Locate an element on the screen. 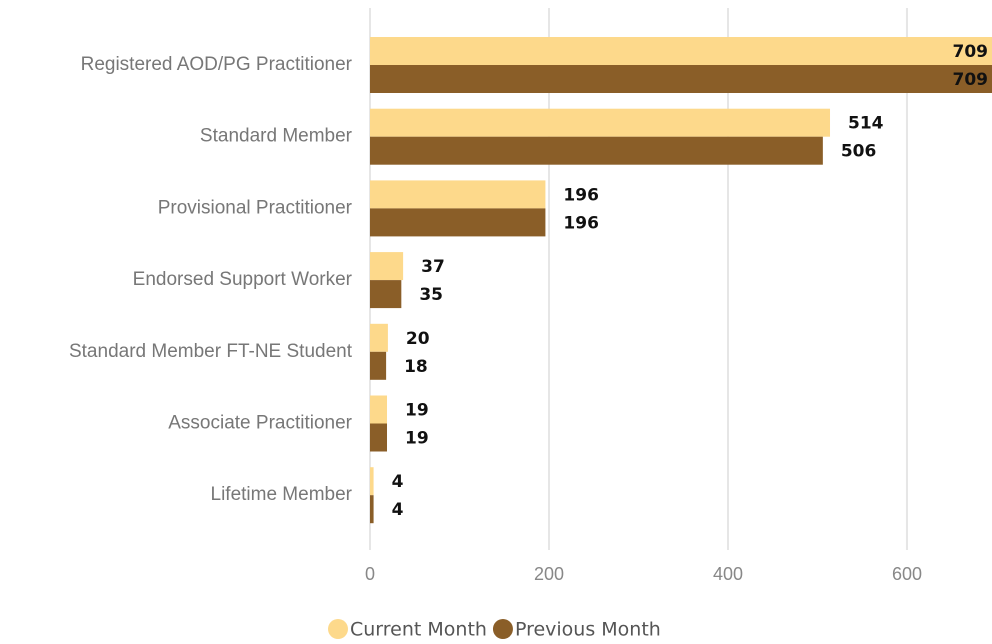 The height and width of the screenshot is (644, 992). x-tick-label: 0 is located at coordinates (370, 574).